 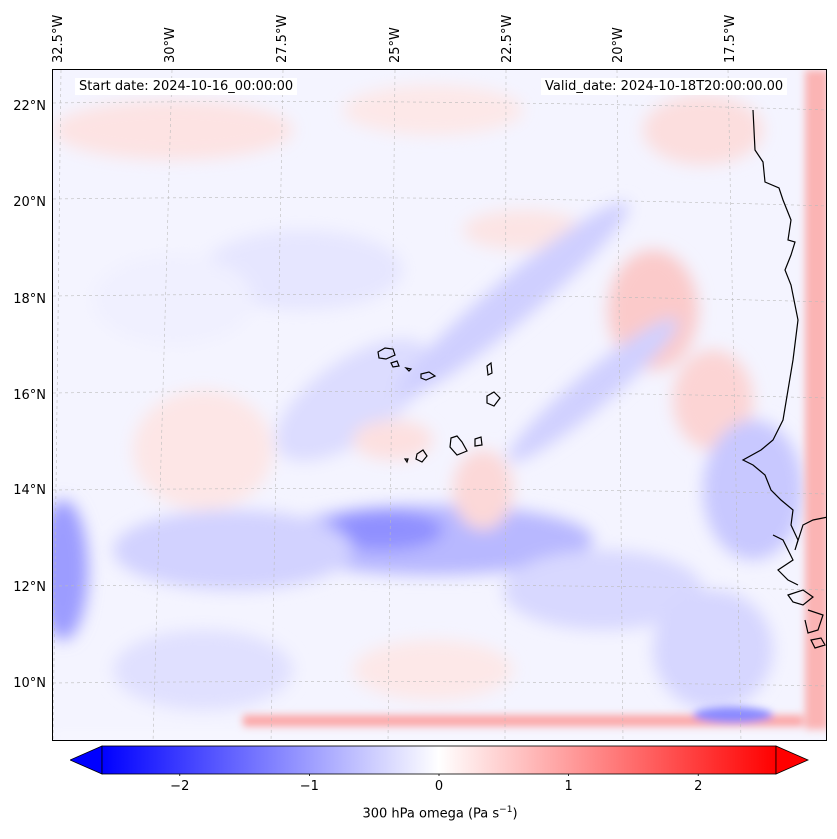 What do you see at coordinates (282, 38) in the screenshot?
I see `longitude-label: 27.5°W` at bounding box center [282, 38].